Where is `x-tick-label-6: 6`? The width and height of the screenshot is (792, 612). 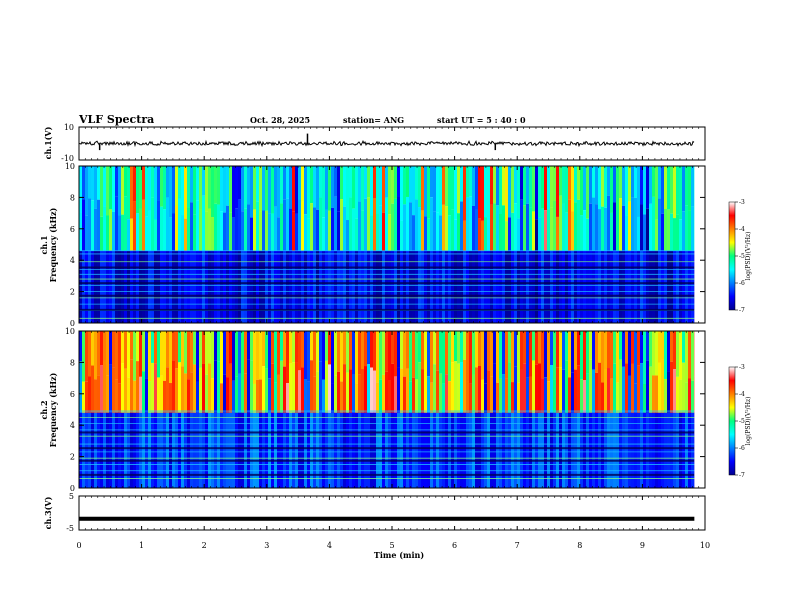 x-tick-label-6: 6 is located at coordinates (454, 545).